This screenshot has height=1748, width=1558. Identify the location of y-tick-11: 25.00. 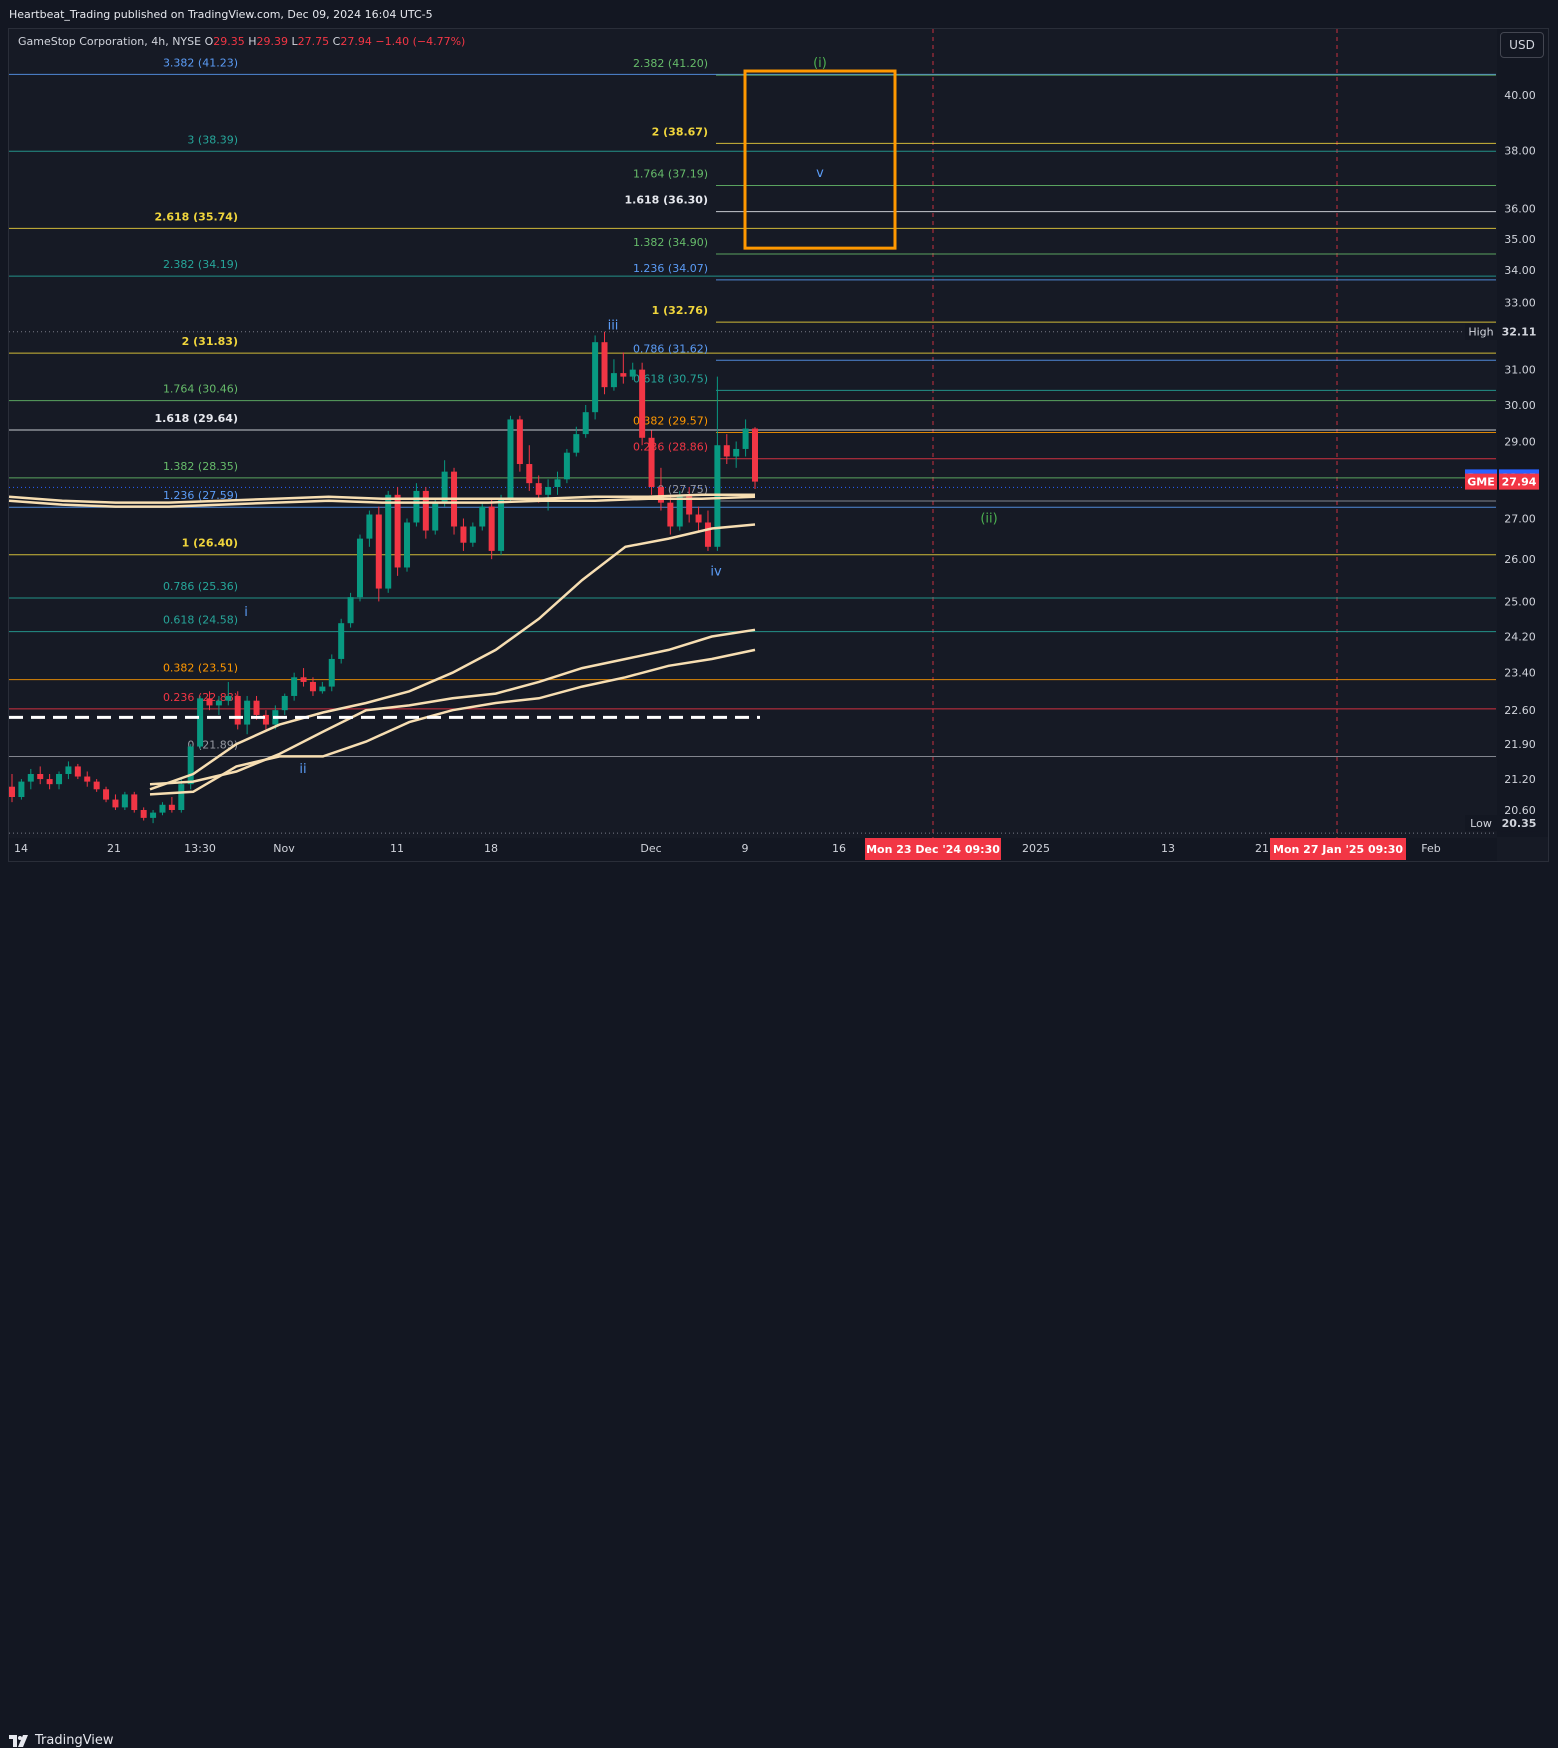
(1520, 601).